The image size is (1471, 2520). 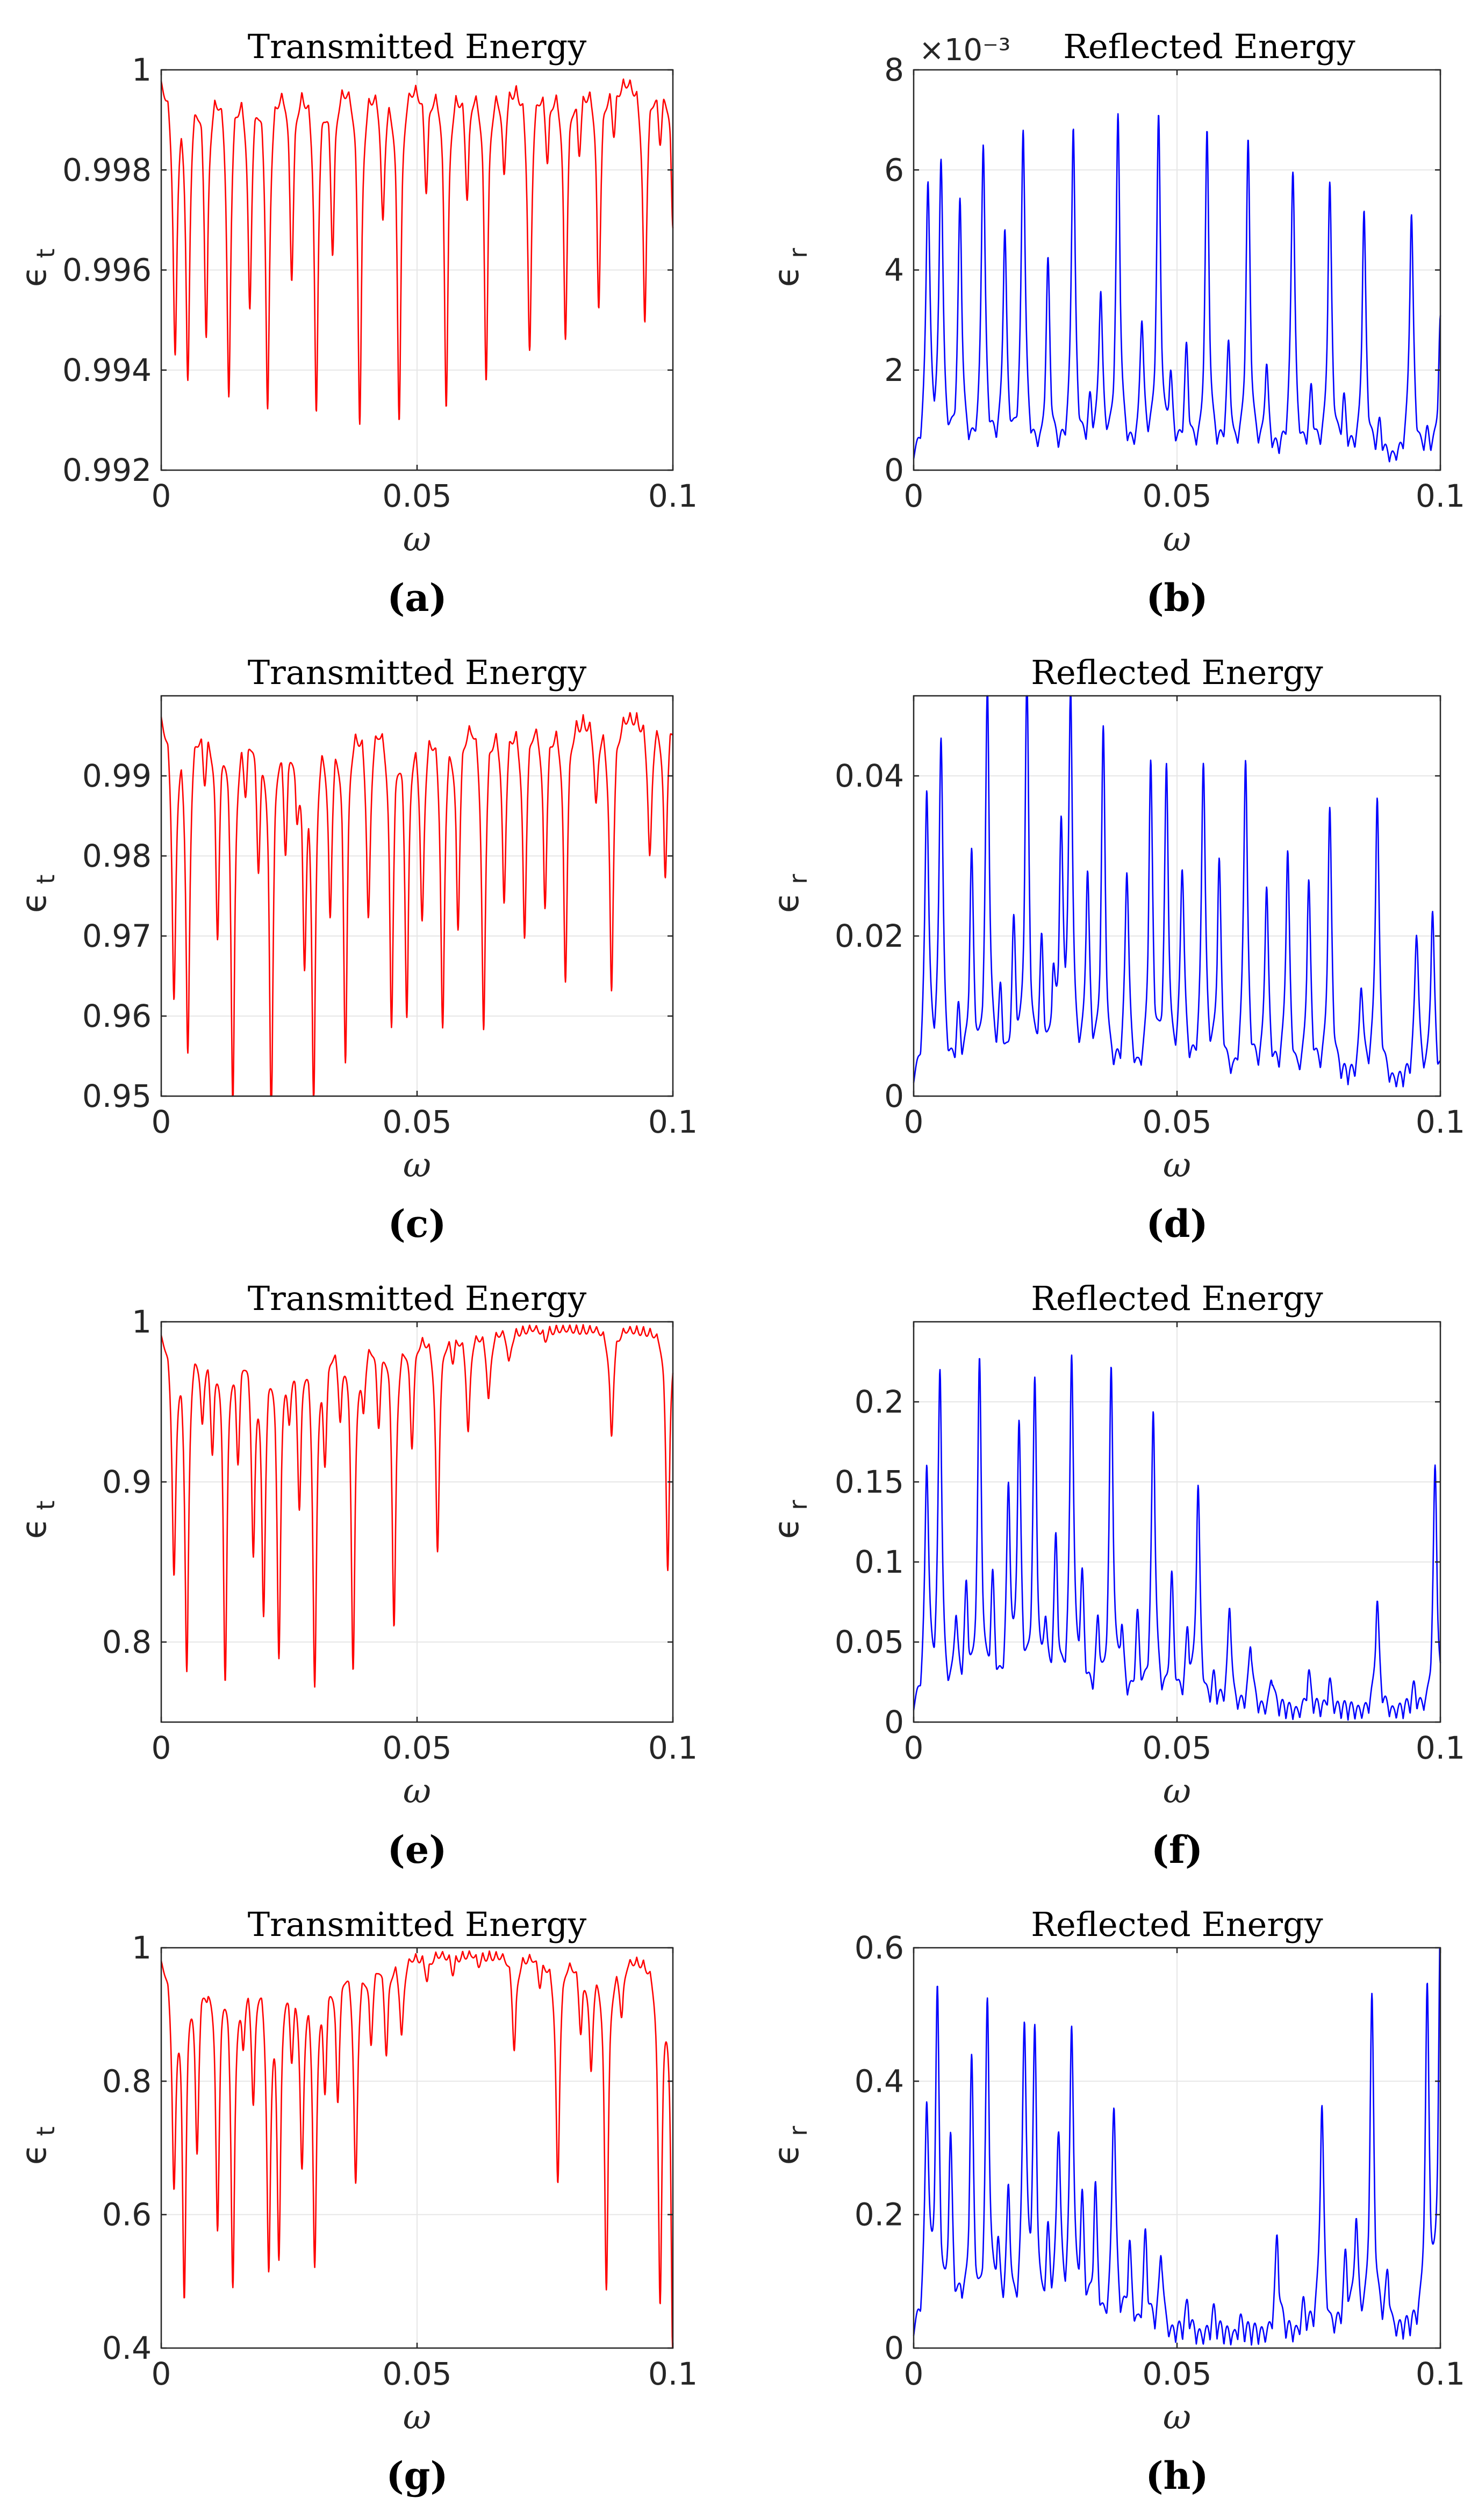 I want to click on panel-h: 0 0.05 0.1 0 0.2 0.4 0.6 Reflected Energy ω ϵr (h), so click(x=1116, y=2201).